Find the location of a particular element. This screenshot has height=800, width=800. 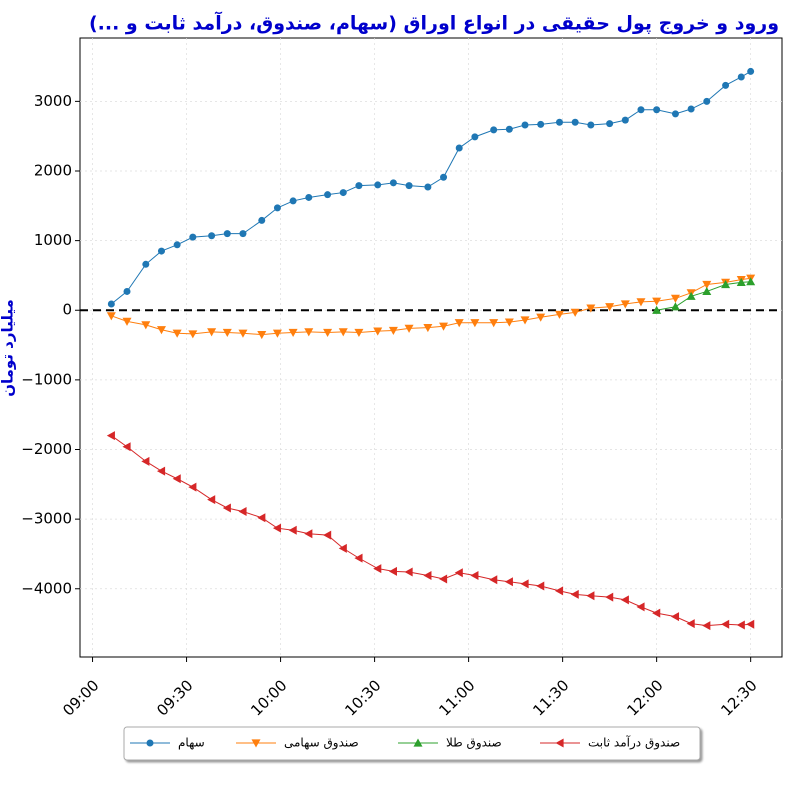

legend-label: صندوق سهامی is located at coordinates (321, 743).